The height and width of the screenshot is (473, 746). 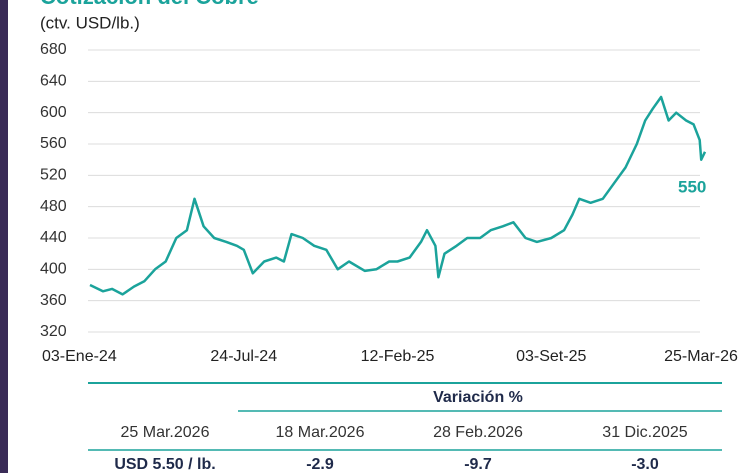 What do you see at coordinates (53, 143) in the screenshot?
I see `y-tick-label: 560` at bounding box center [53, 143].